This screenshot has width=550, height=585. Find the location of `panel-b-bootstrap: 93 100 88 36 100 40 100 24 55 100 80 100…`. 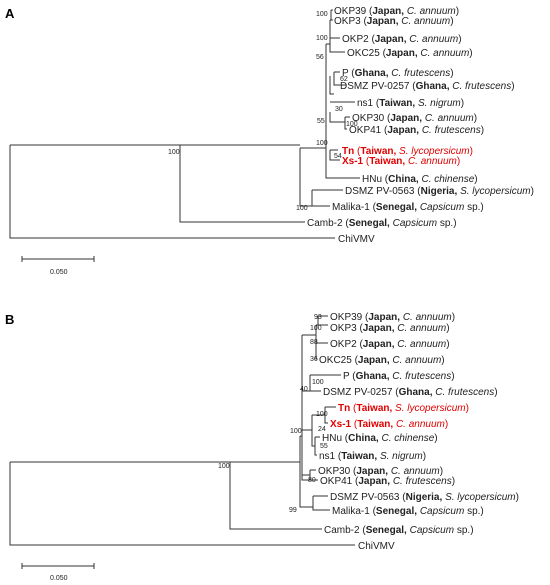

panel-b-bootstrap: 93 100 88 36 100 40 100 24 55 100 80 100… is located at coordinates (273, 414).